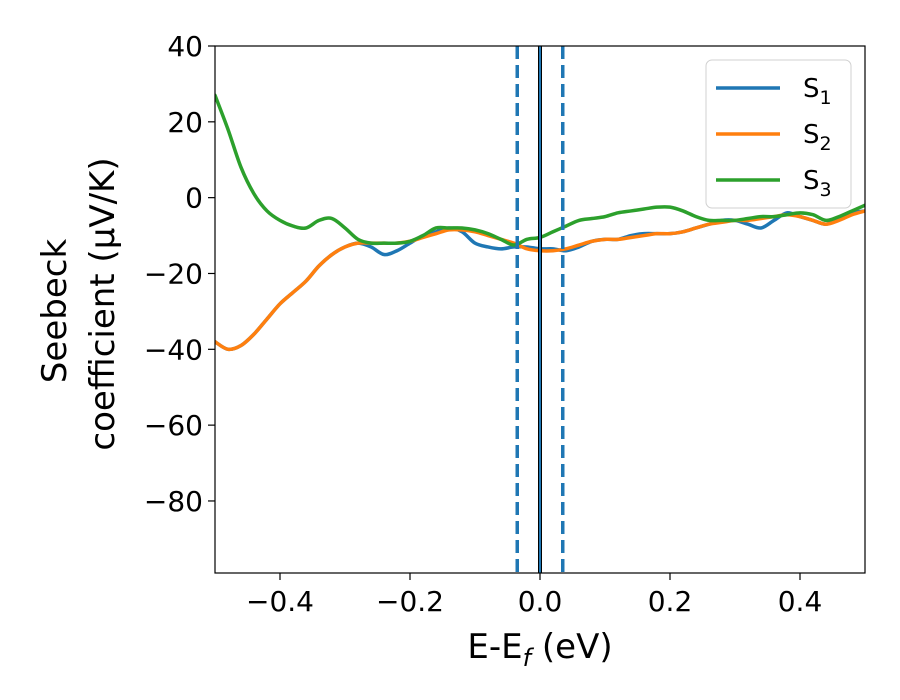  Describe the element at coordinates (173, 425) in the screenshot. I see `y-tick-label: −60` at that location.